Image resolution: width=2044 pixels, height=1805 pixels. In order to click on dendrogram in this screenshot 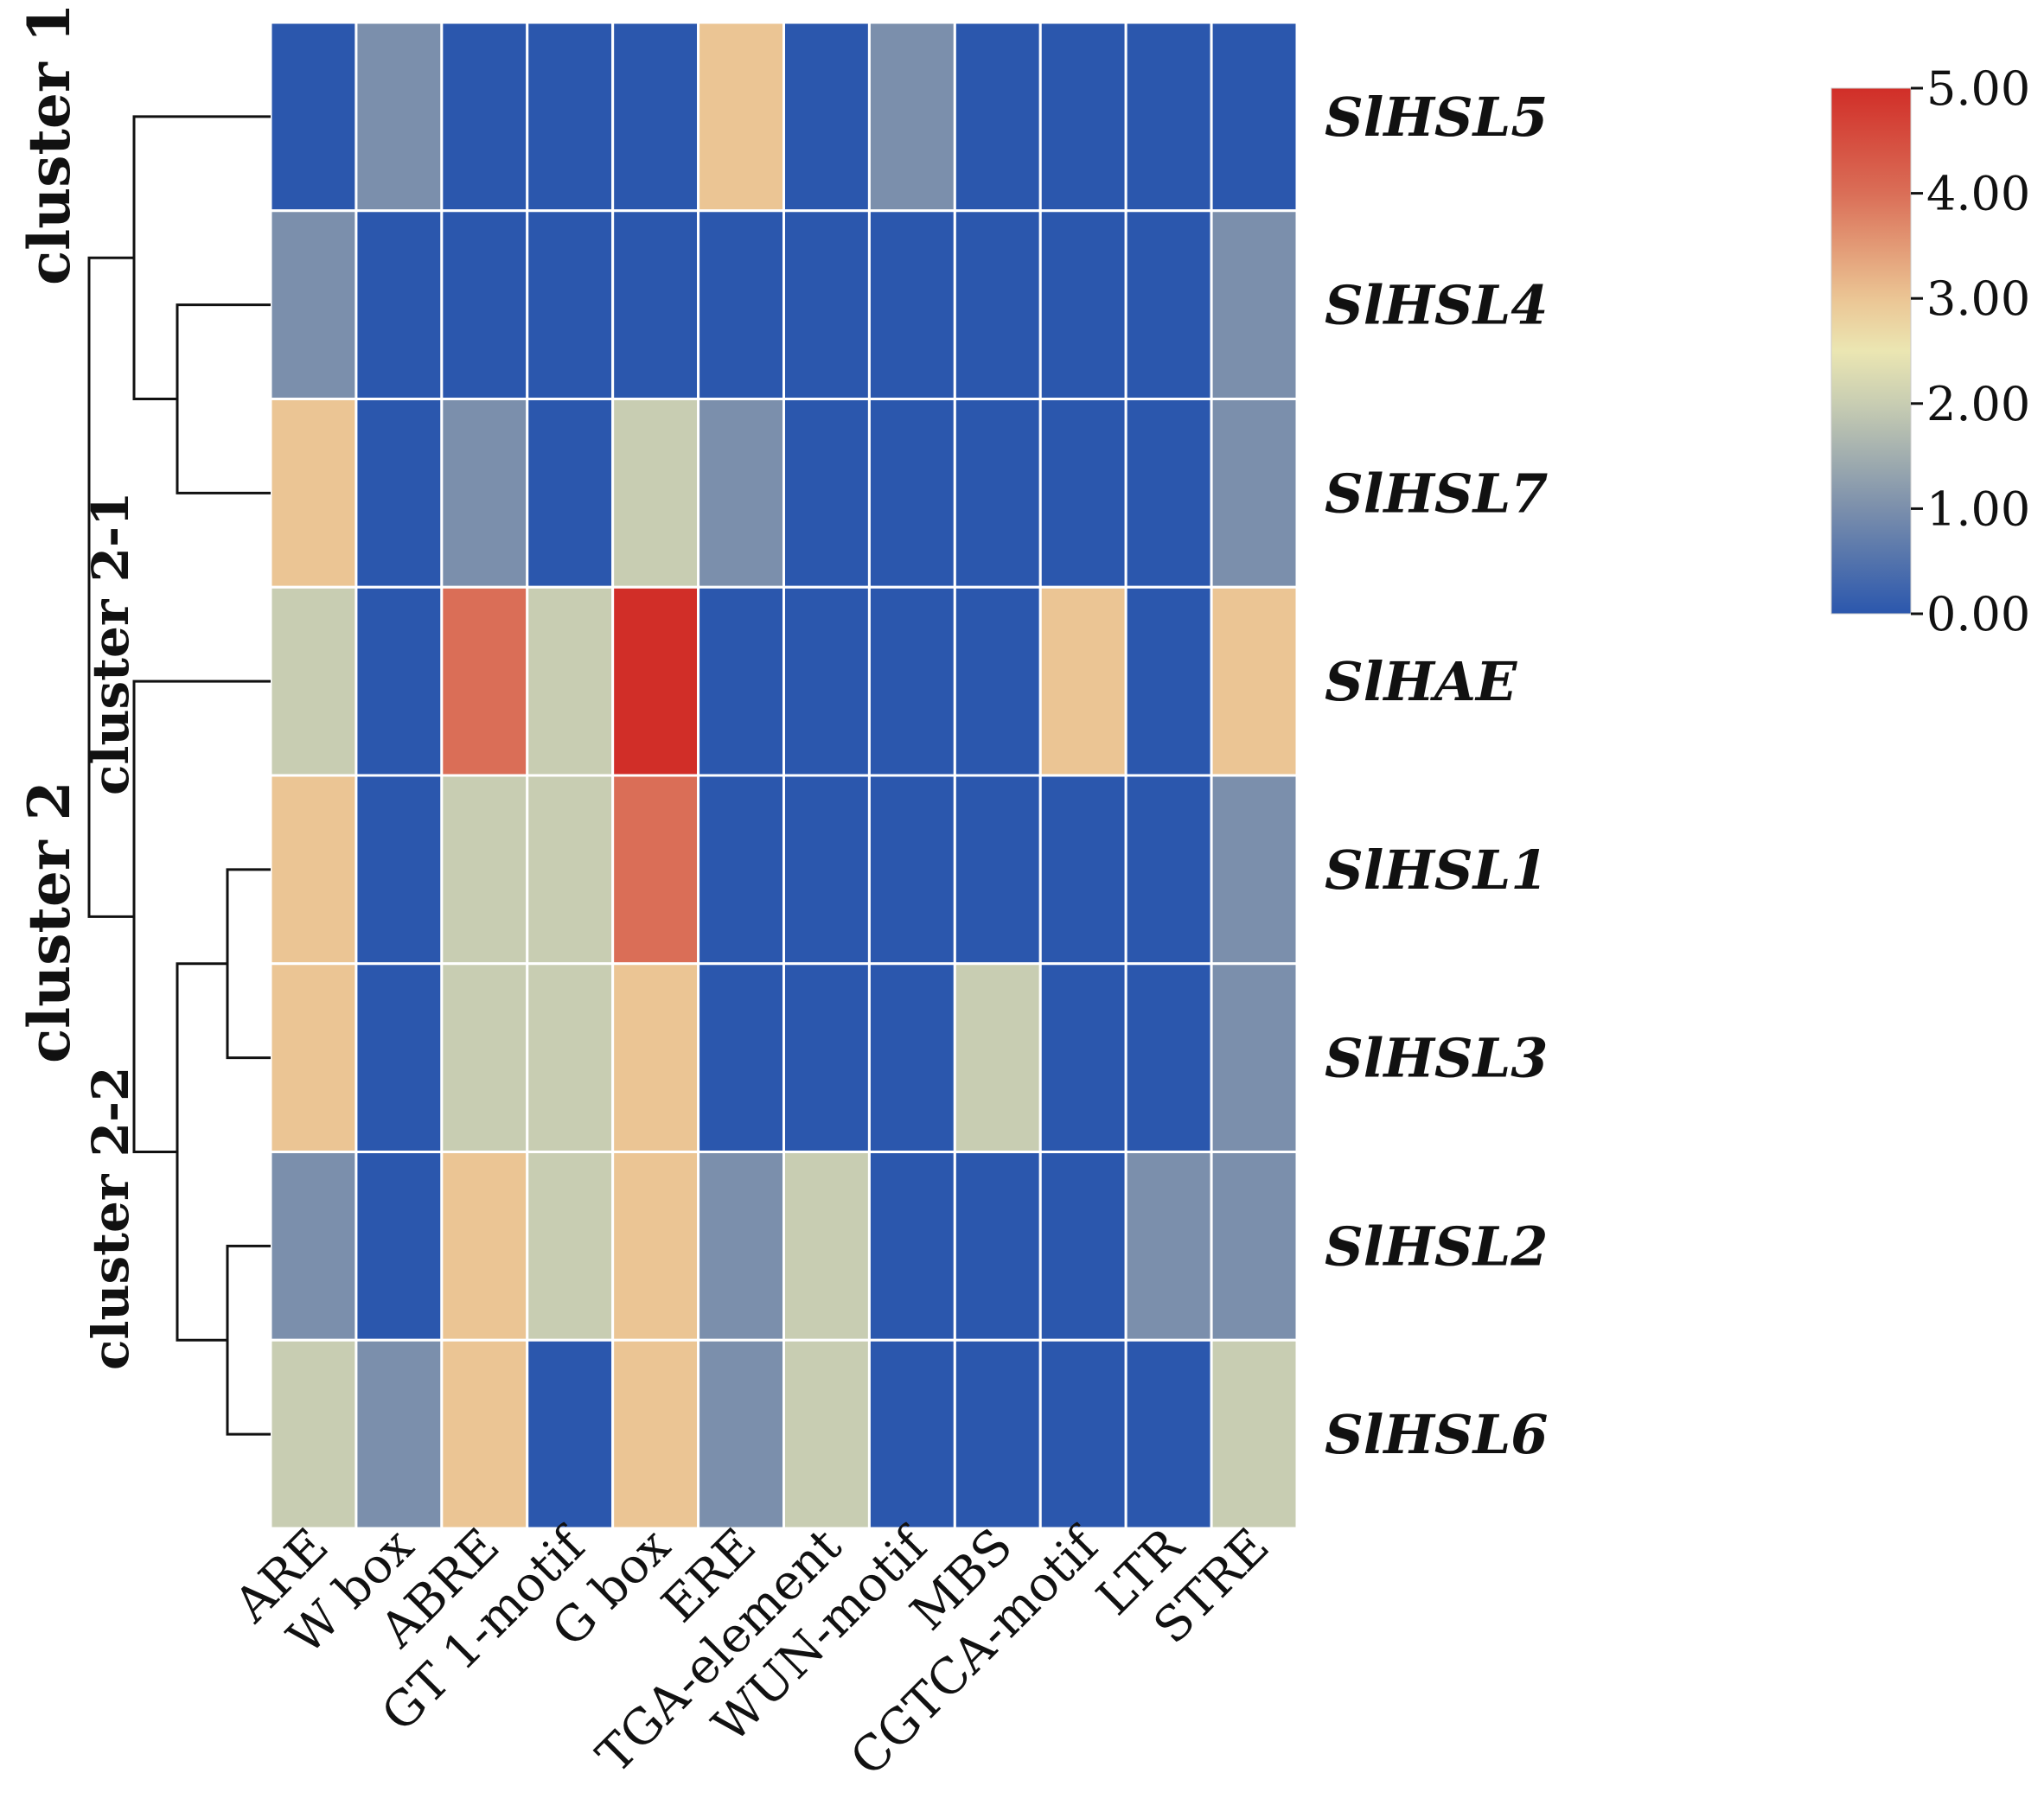, I will do `click(179, 776)`.